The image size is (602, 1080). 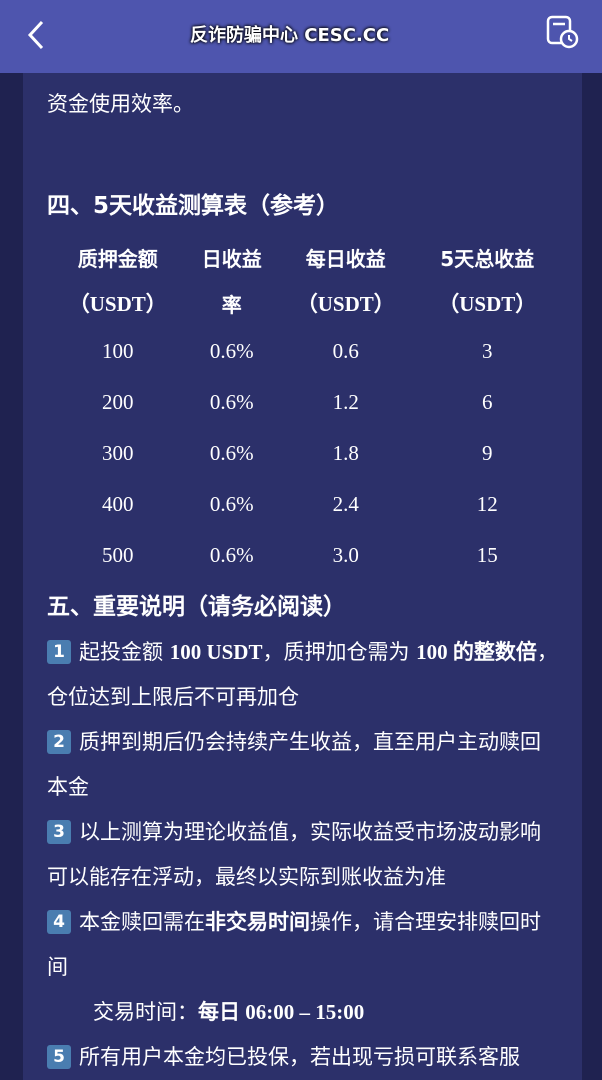 I want to click on note-text: 操作，请合理安排赎回时间, so click(x=294, y=944).